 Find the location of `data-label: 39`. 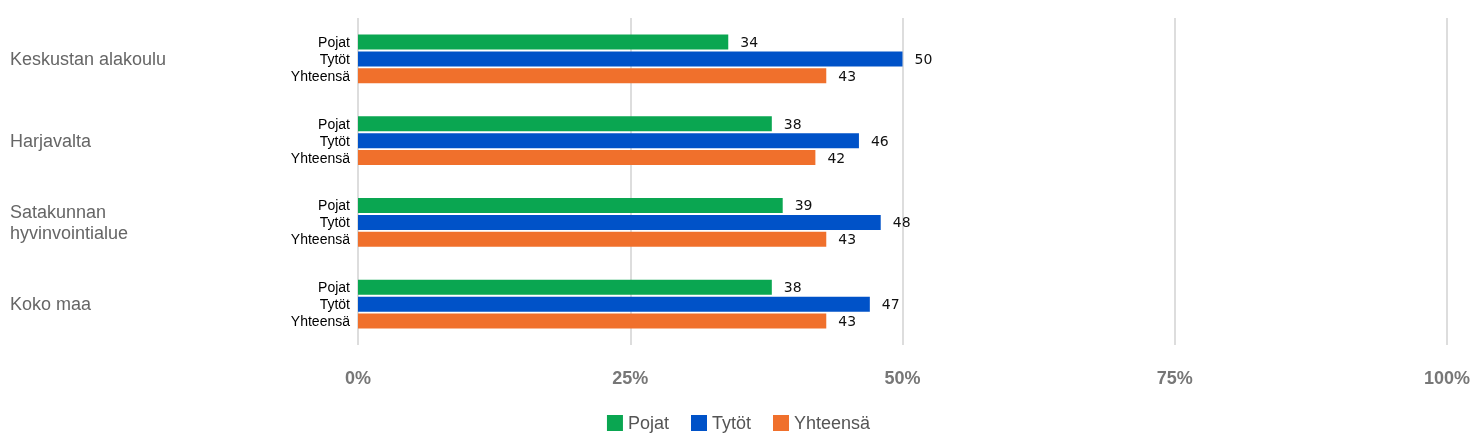

data-label: 39 is located at coordinates (803, 205).